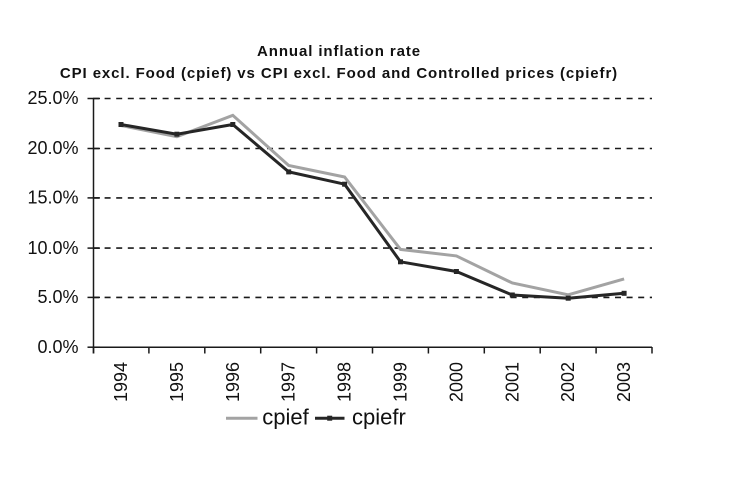 This screenshot has width=748, height=485. Describe the element at coordinates (289, 382) in the screenshot. I see `svg-text: 1997` at that location.